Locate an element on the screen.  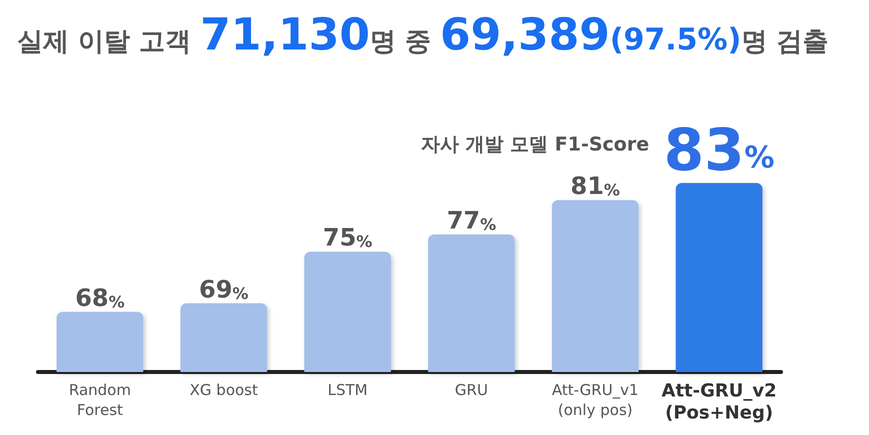
x-tick-label: Att-GRU_v2 (Pos+Neg) is located at coordinates (719, 402).